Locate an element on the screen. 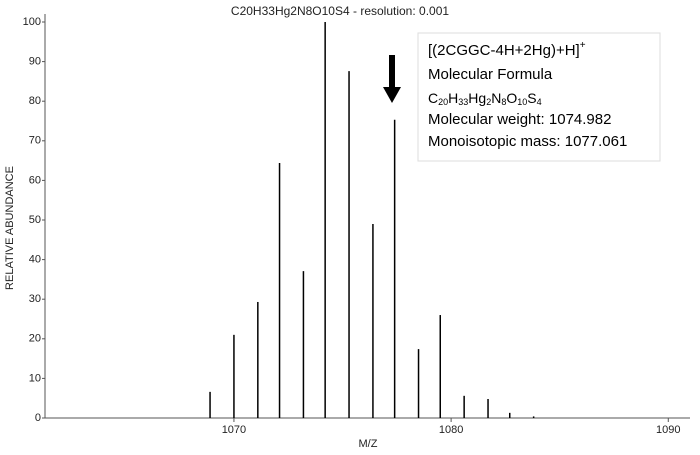 The image size is (700, 455). formula-count: 33 is located at coordinates (463, 102).